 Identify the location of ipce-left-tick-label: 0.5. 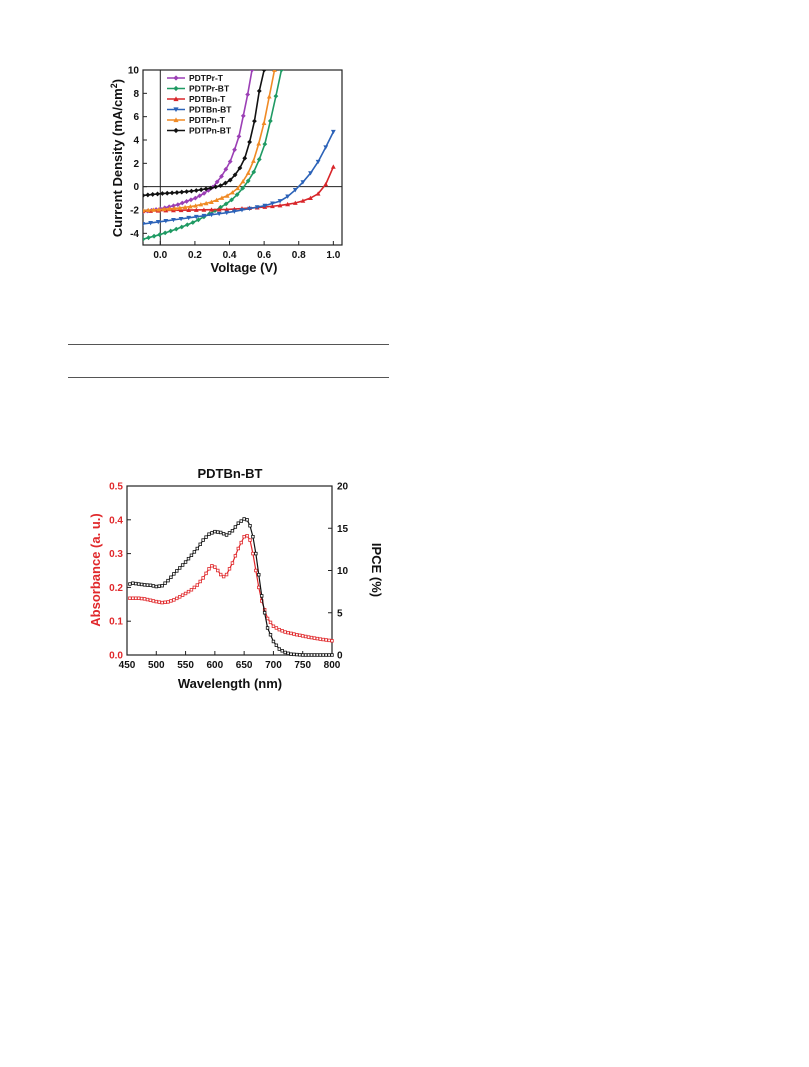
(116, 487).